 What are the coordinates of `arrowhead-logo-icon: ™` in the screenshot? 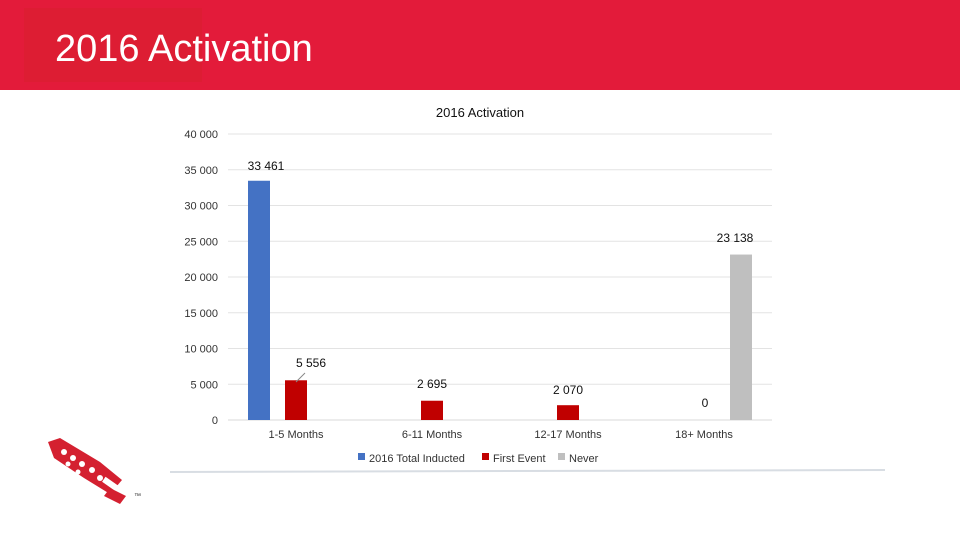 It's located at (94, 471).